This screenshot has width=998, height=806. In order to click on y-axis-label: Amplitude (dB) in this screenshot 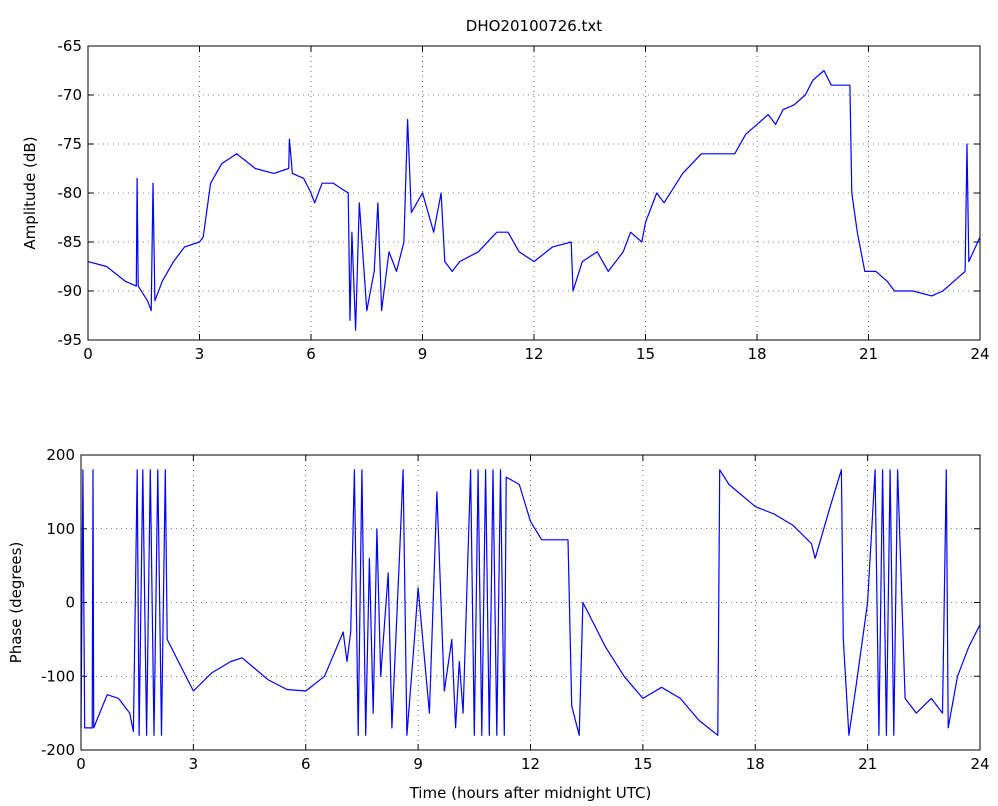, I will do `click(30, 192)`.